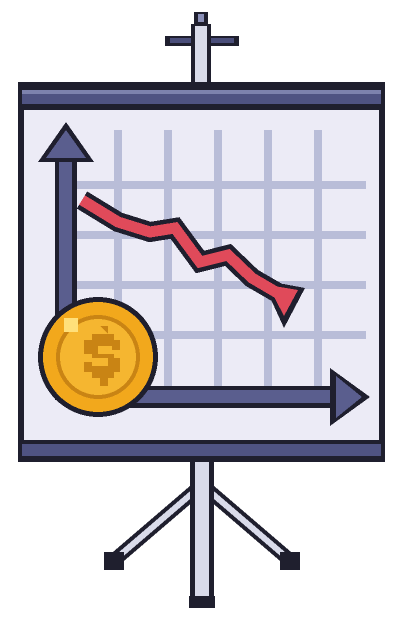 The width and height of the screenshot is (403, 626). I want to click on coin, so click(98, 357).